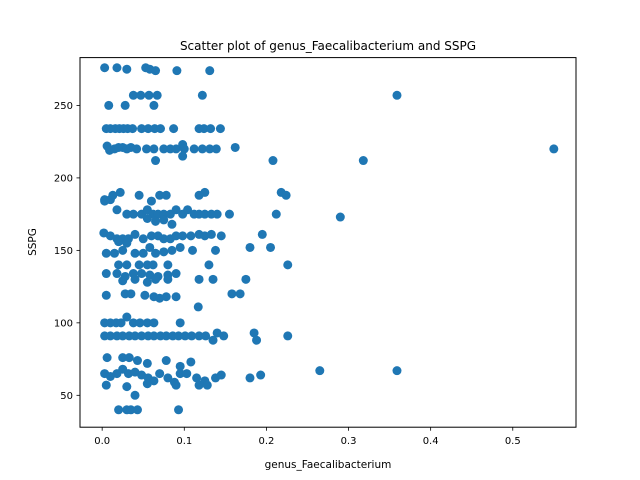 The height and width of the screenshot is (480, 640). Describe the element at coordinates (63, 106) in the screenshot. I see `y-tick-label: 250` at that location.